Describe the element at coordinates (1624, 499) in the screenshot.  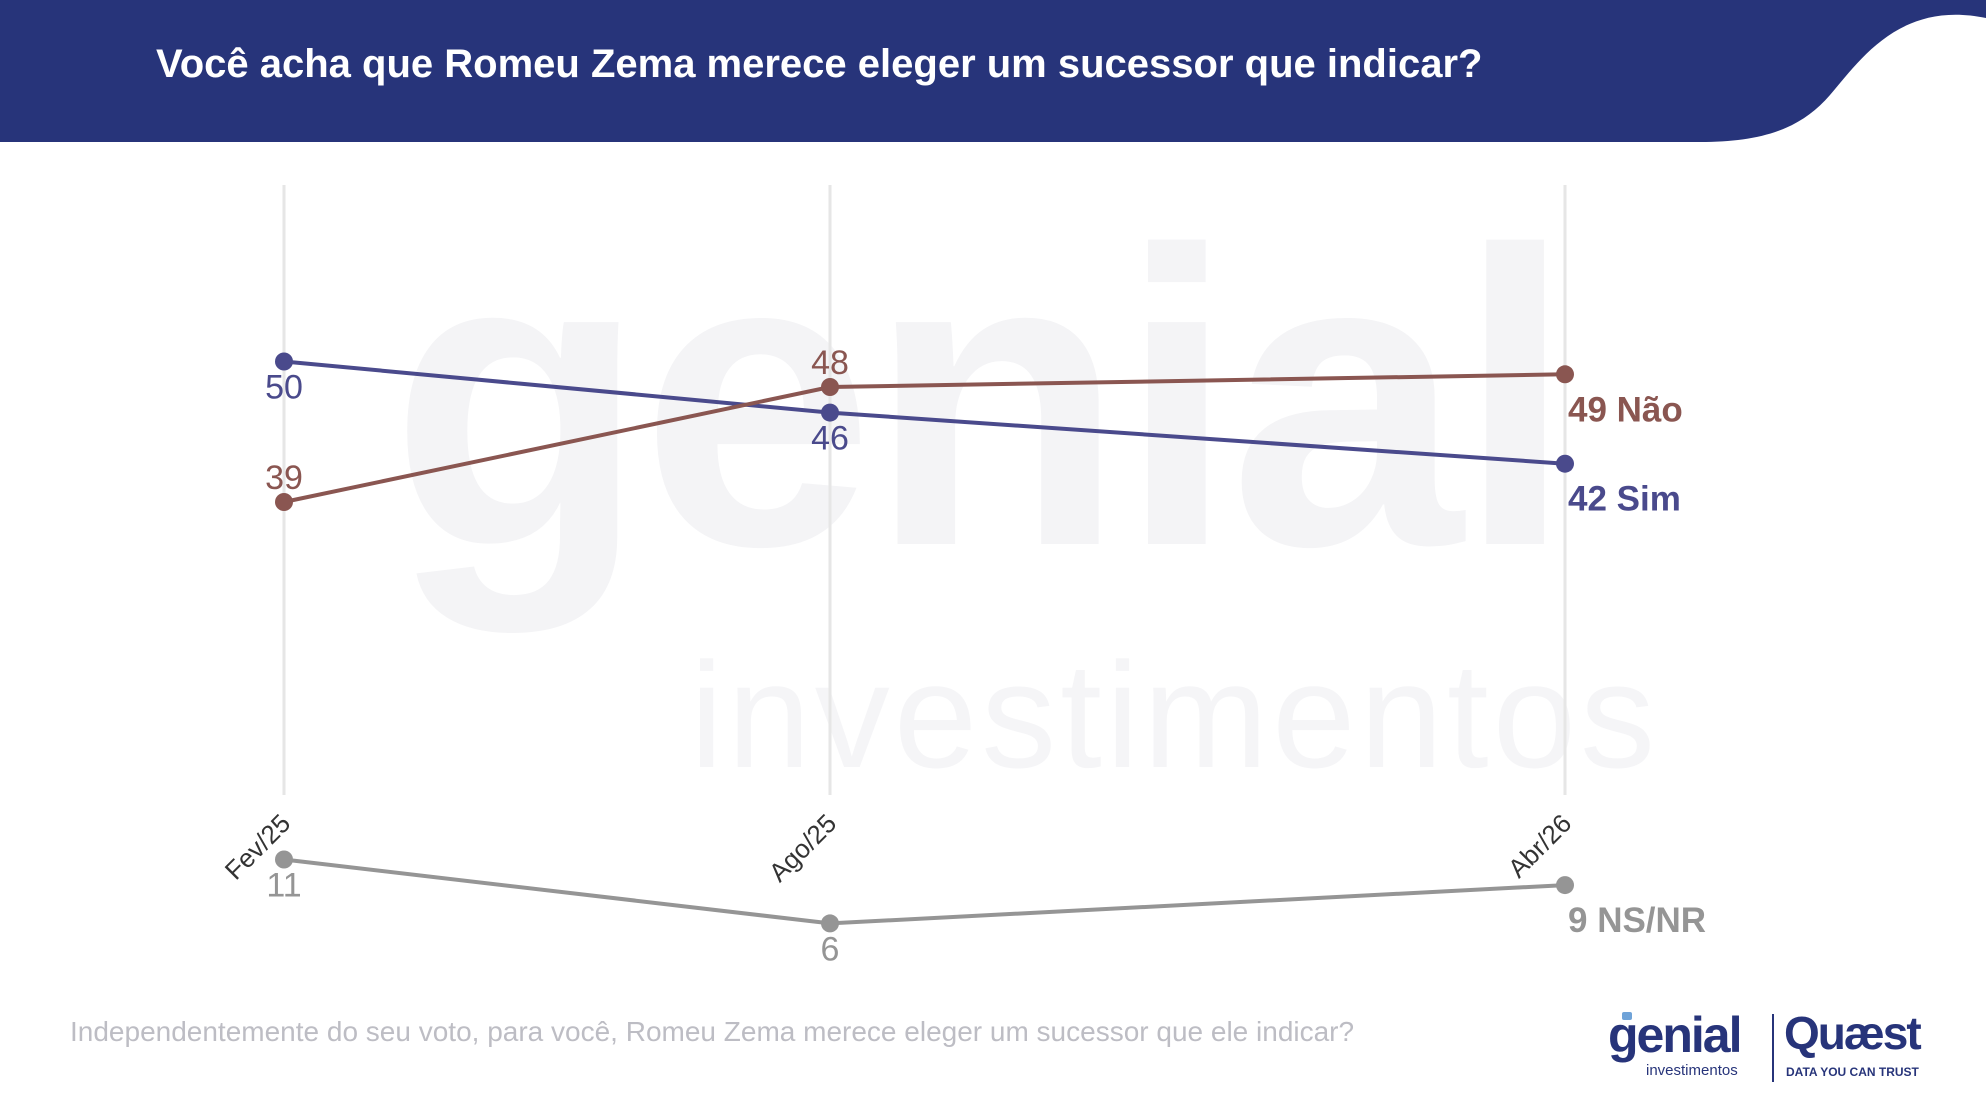
I see `series-end-label: 42 Sim` at that location.